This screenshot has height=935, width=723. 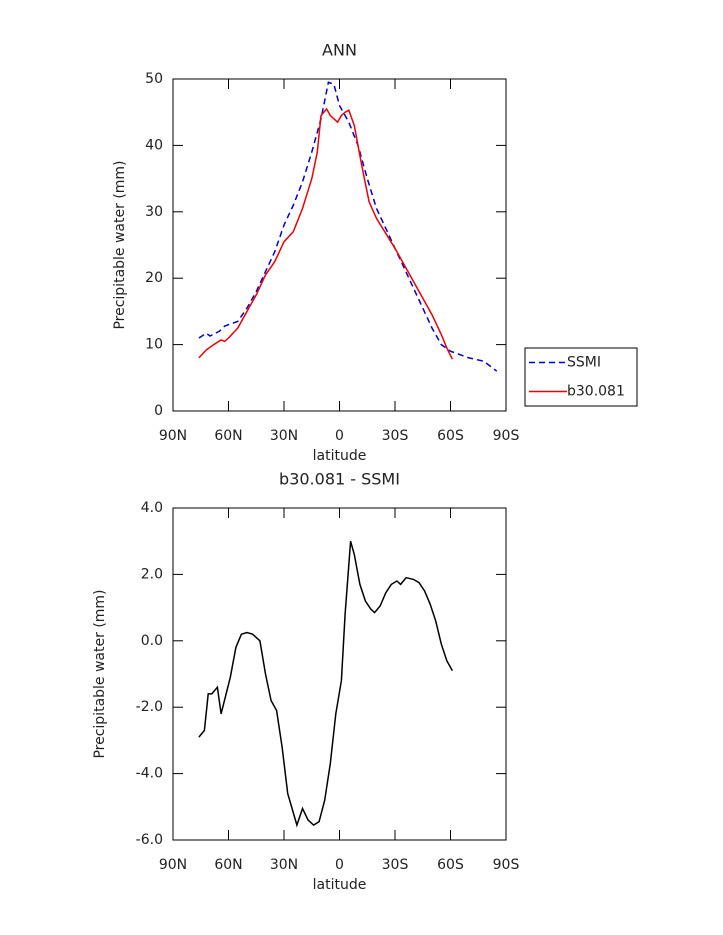 I want to click on legend-label: SSMI, so click(x=584, y=363).